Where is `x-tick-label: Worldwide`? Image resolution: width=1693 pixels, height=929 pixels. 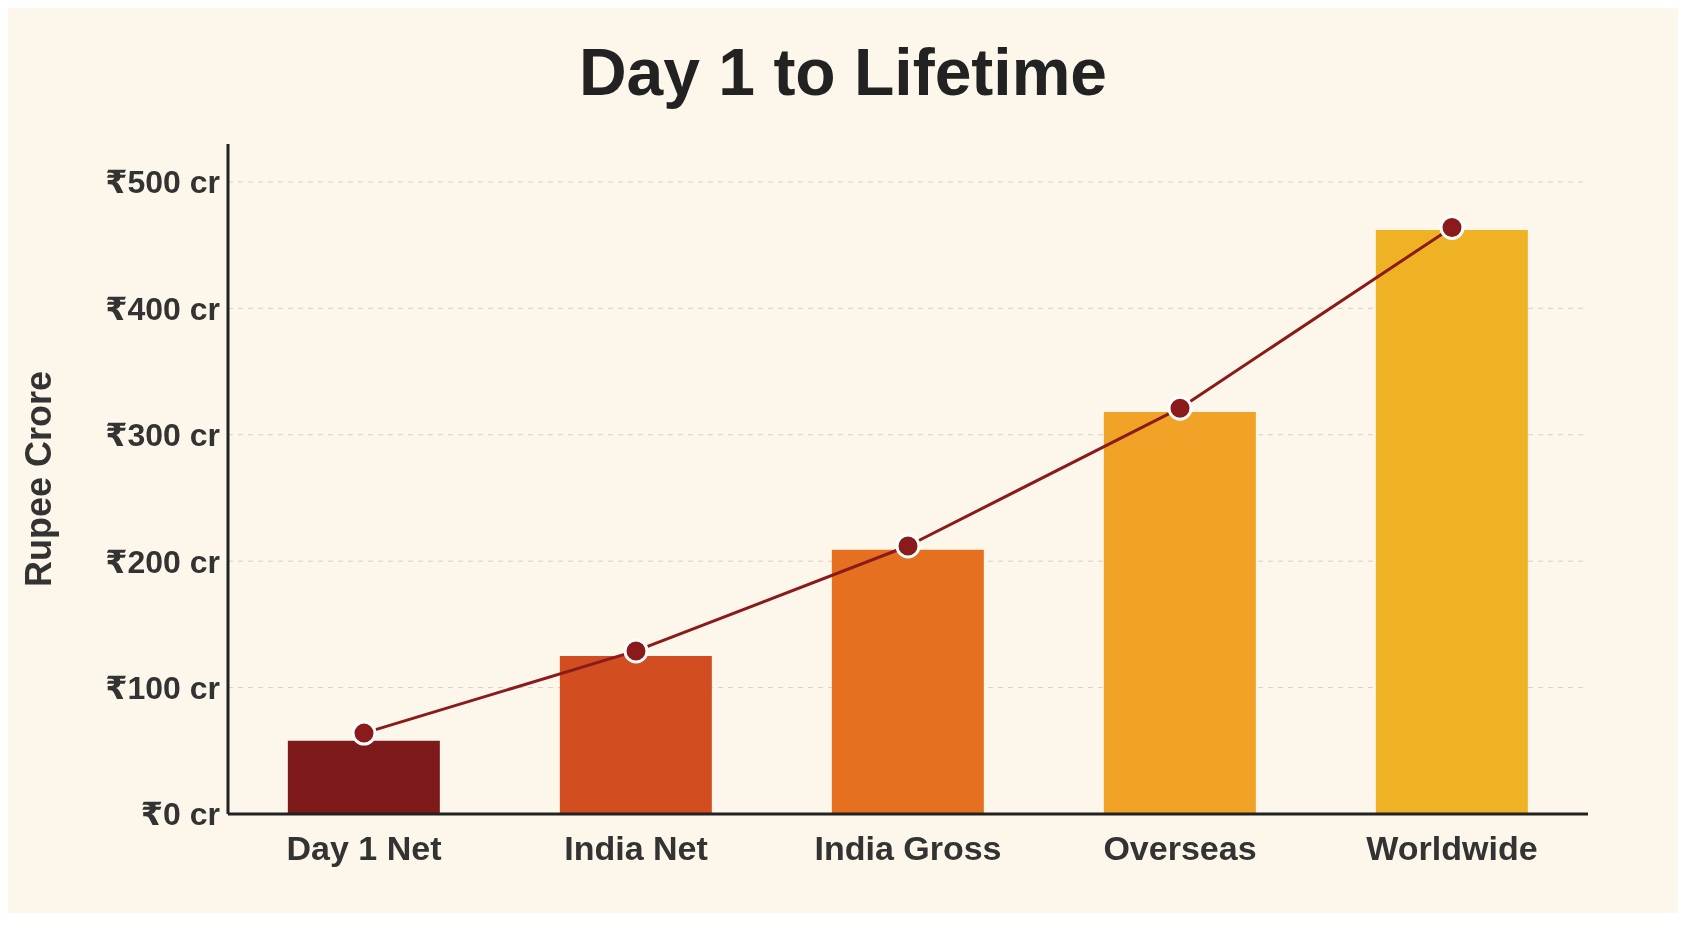 x-tick-label: Worldwide is located at coordinates (1452, 848).